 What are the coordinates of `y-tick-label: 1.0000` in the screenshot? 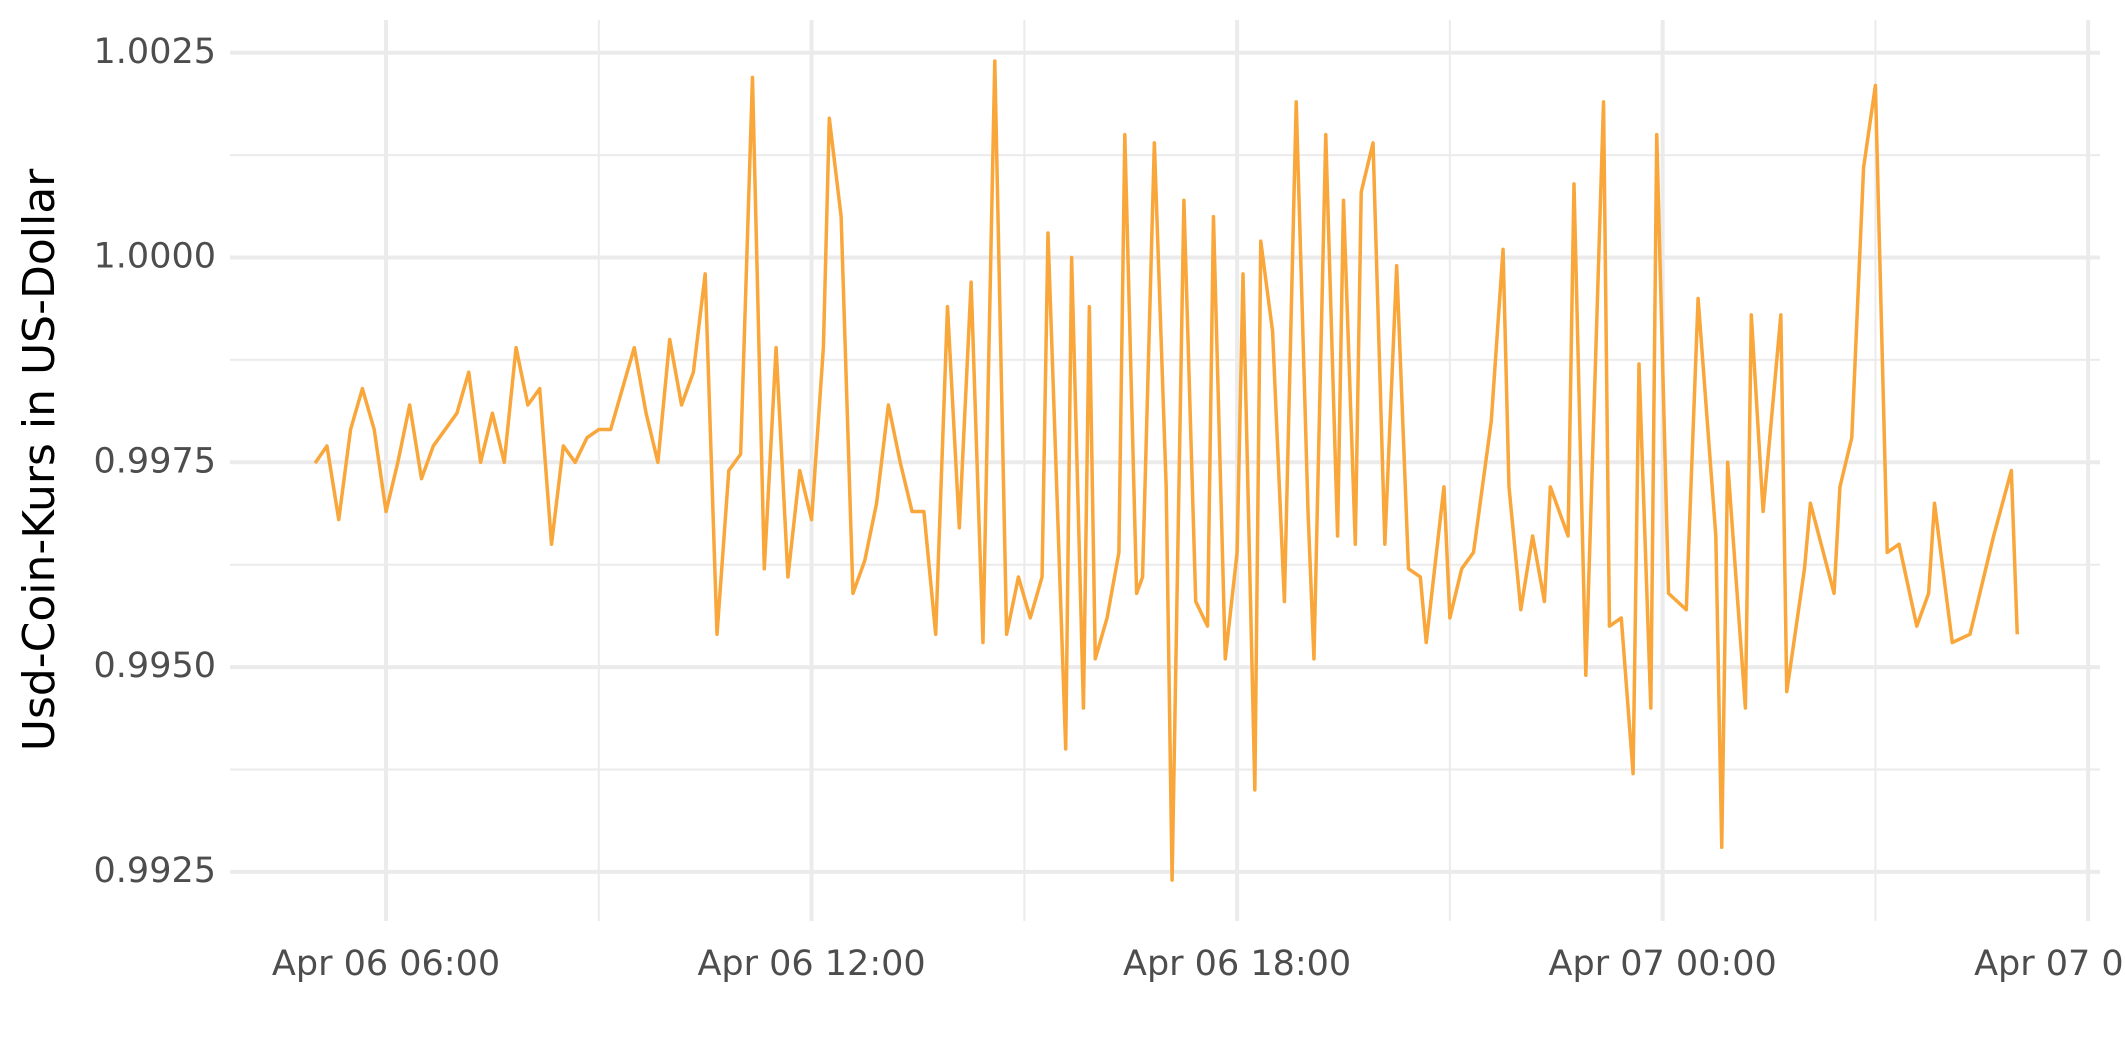 It's located at (155, 257).